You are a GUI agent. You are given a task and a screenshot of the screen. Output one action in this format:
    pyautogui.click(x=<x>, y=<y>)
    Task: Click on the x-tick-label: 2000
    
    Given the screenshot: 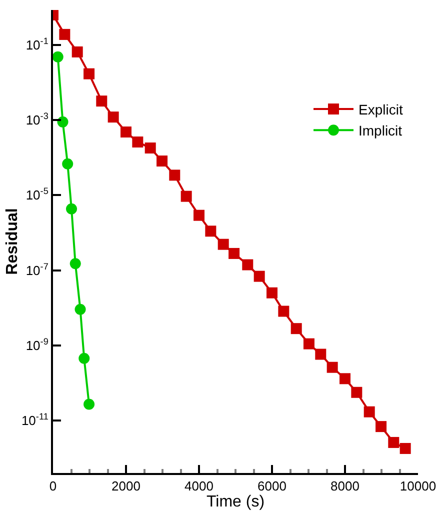 What is the action you would take?
    pyautogui.click(x=126, y=486)
    